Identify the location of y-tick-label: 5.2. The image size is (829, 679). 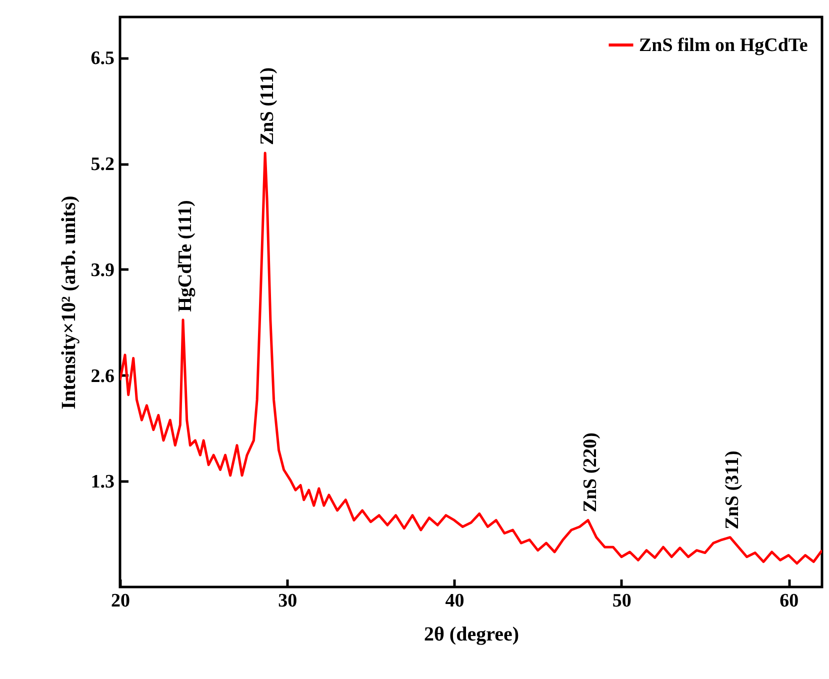
(102, 165).